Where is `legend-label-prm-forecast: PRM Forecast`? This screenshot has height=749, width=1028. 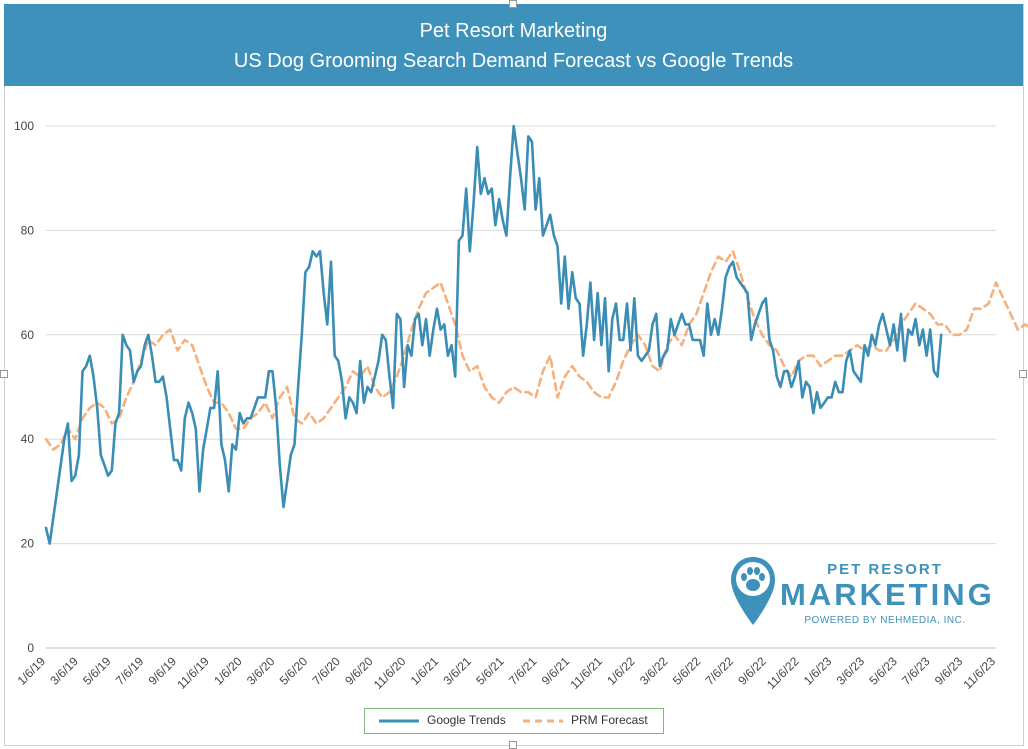 legend-label-prm-forecast: PRM Forecast is located at coordinates (609, 720).